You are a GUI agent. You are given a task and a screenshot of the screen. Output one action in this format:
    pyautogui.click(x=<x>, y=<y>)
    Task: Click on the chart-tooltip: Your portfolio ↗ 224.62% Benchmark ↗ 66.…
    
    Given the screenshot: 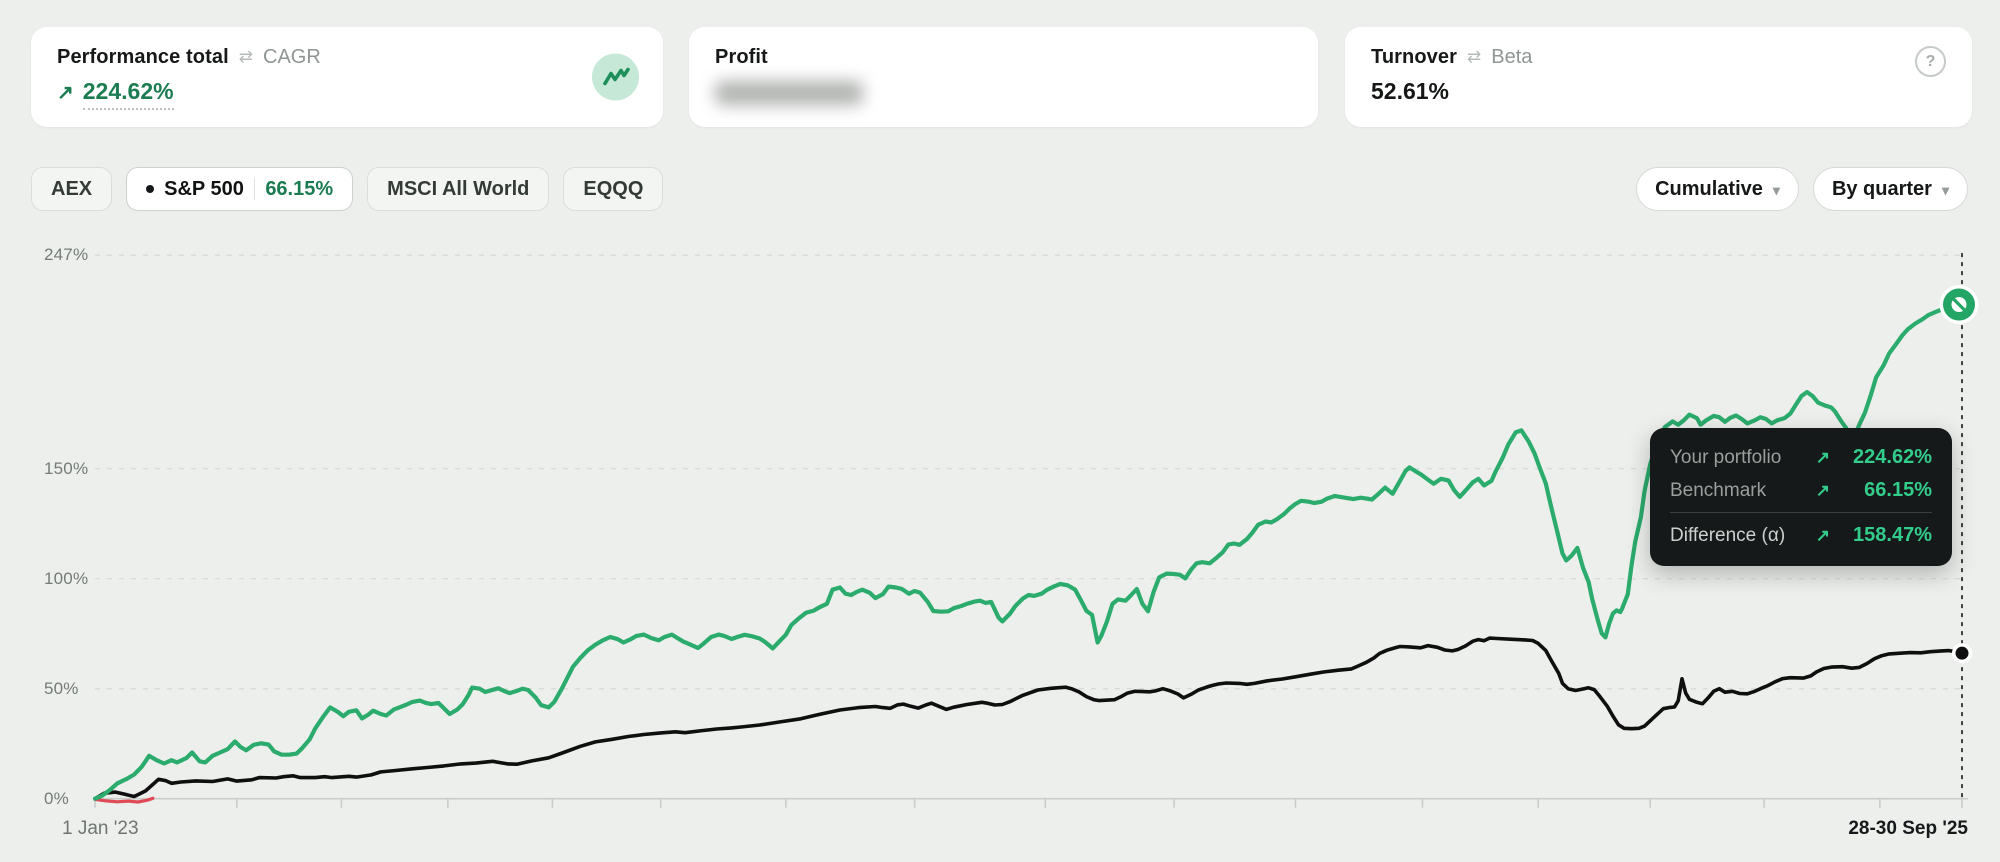 What is the action you would take?
    pyautogui.click(x=1801, y=497)
    